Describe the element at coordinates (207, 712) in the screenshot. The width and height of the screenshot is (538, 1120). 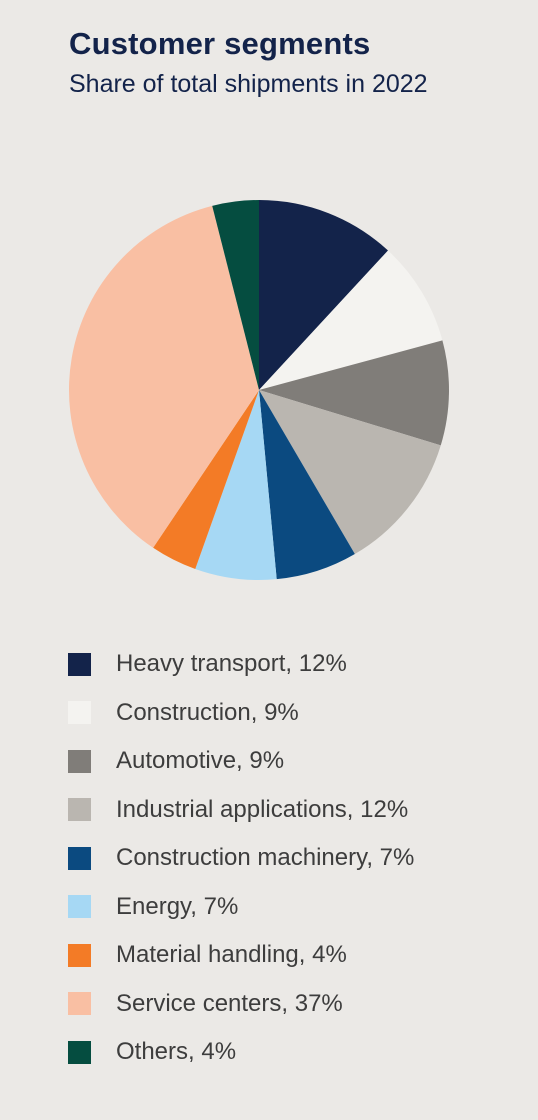
I see `legend-label: Construction, 9%` at that location.